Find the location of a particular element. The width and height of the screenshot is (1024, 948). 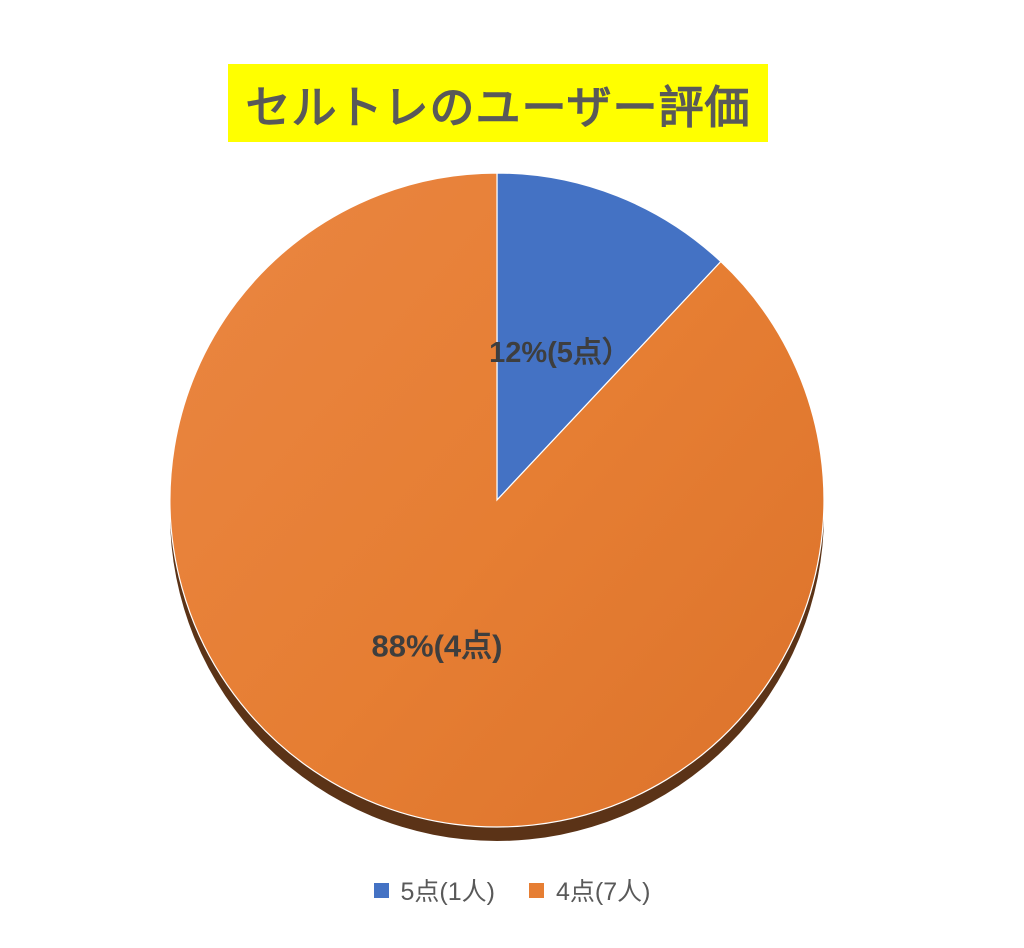

legend-label-4points: 4点(7人) is located at coordinates (603, 892).